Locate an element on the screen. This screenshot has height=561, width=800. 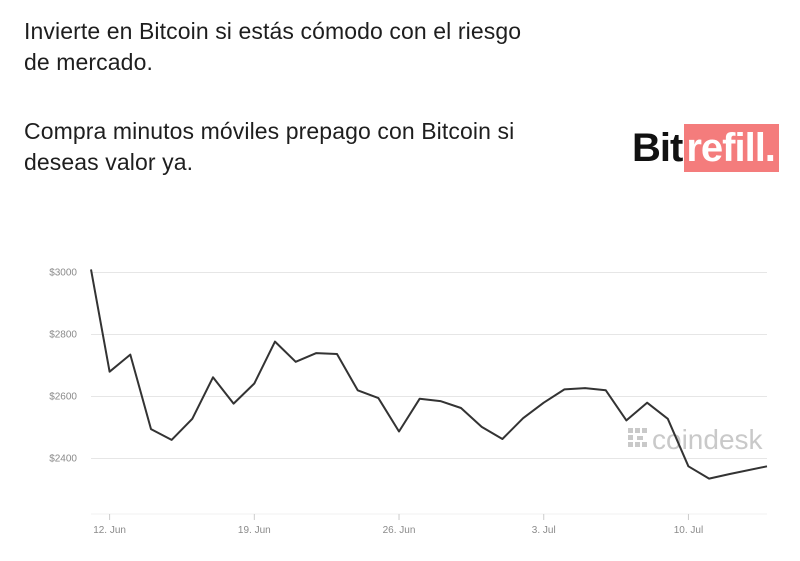
y-tick-label: $3000 is located at coordinates (63, 273).